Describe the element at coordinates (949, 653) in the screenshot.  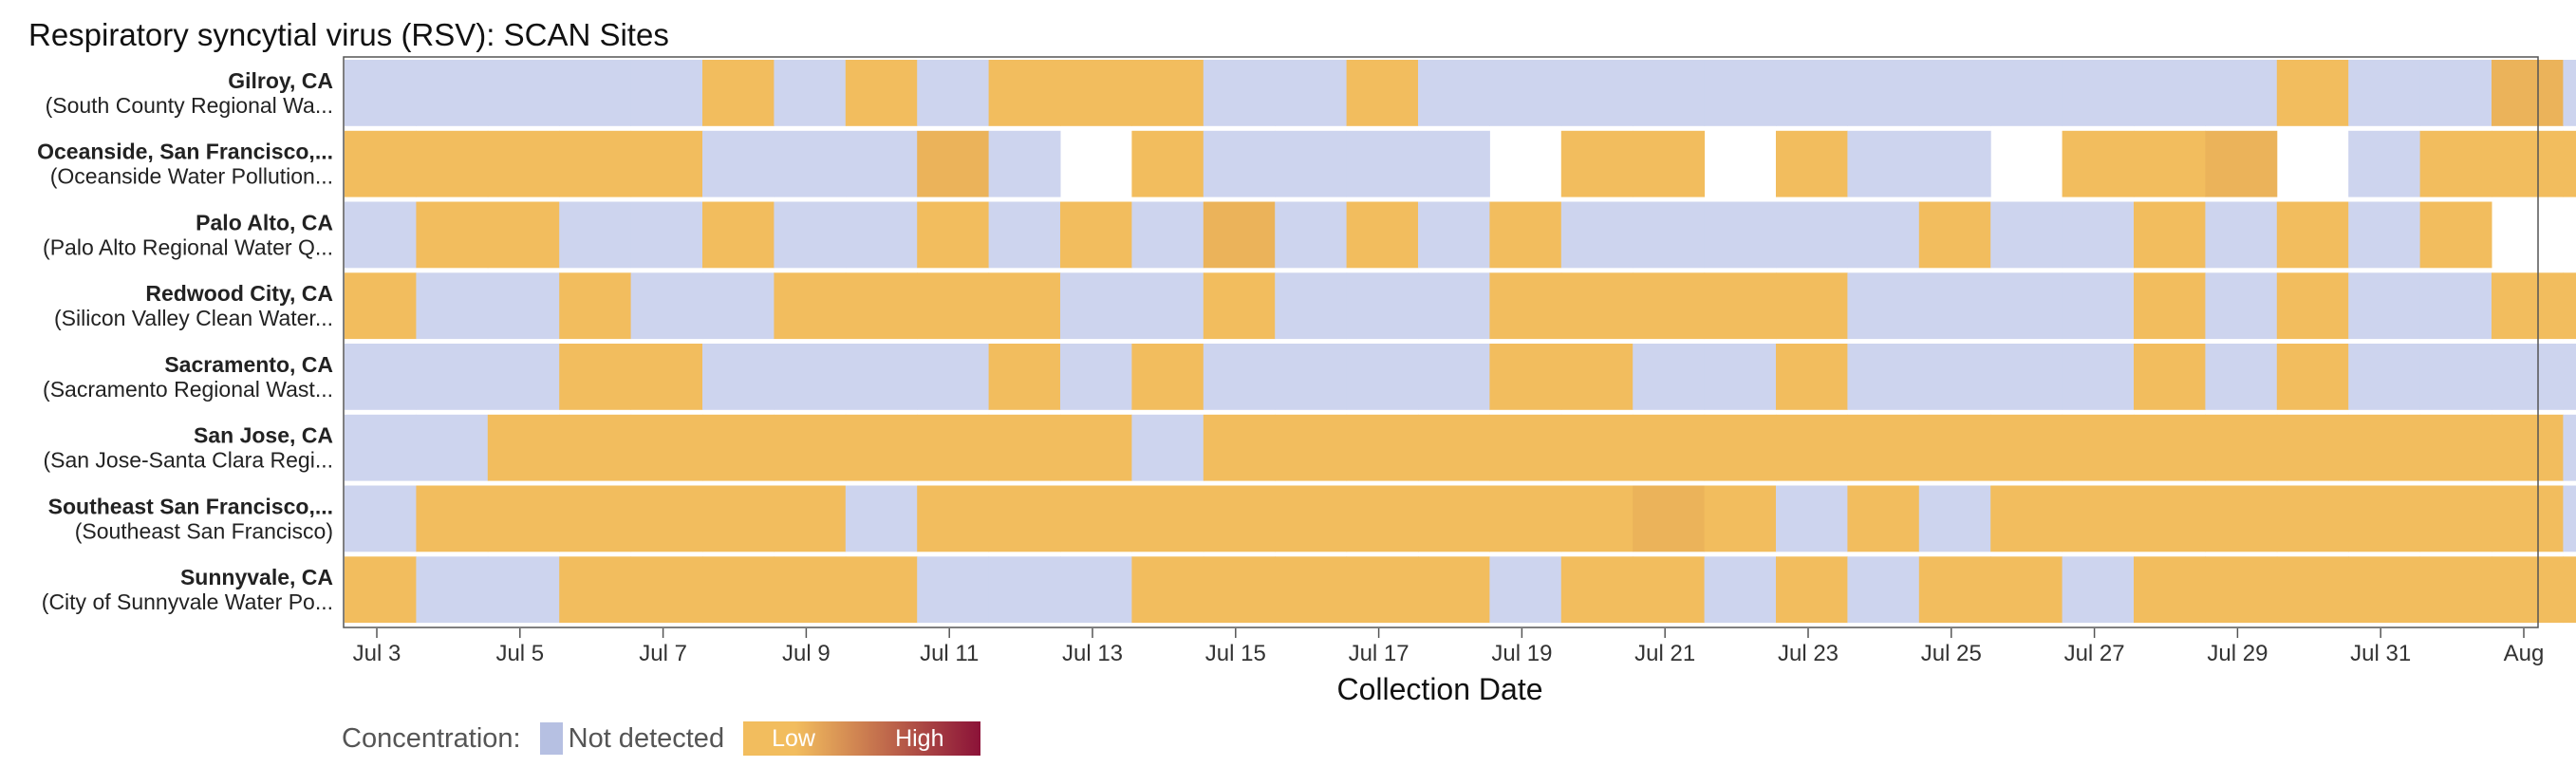
I see `x-tick-label: Jul 11` at that location.